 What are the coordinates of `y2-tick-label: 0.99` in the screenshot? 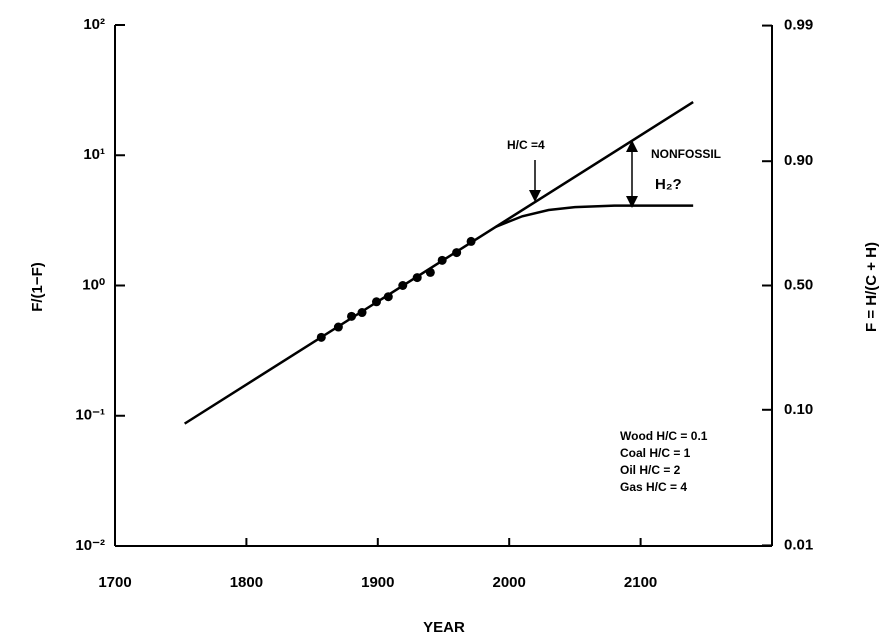 It's located at (798, 25).